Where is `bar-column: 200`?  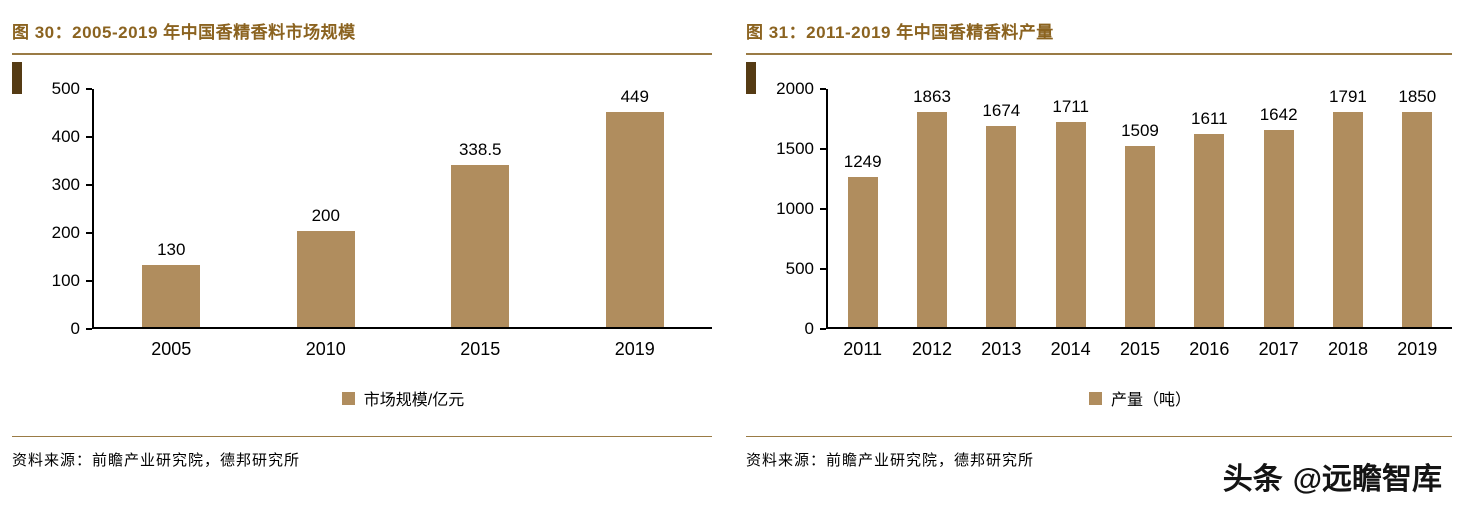
bar-column: 200 is located at coordinates (326, 207).